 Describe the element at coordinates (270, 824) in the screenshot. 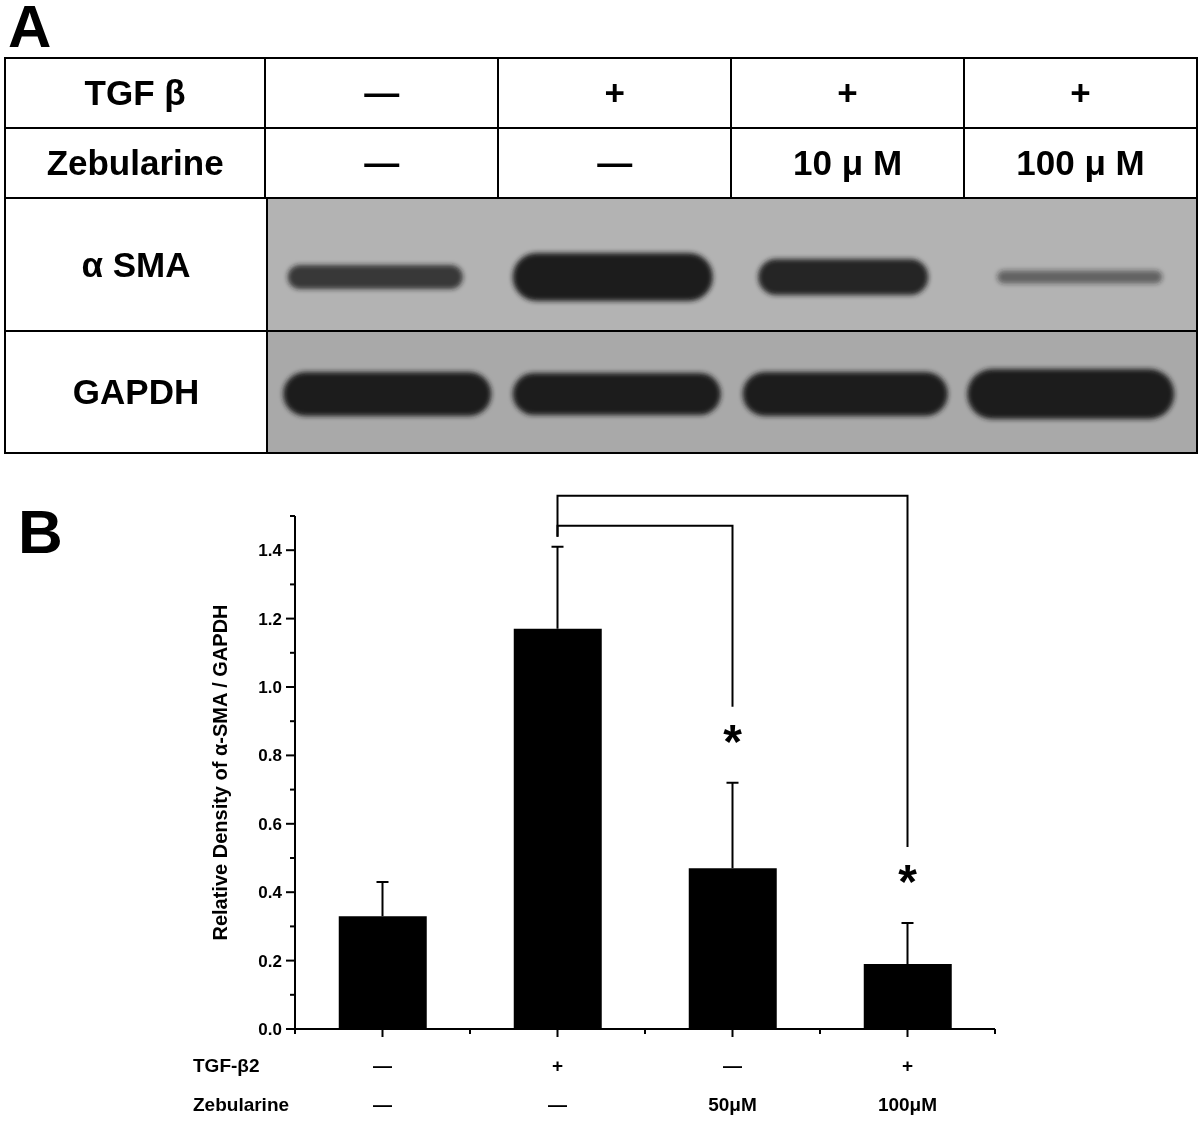

I see `y-tick-label: 0.6` at that location.